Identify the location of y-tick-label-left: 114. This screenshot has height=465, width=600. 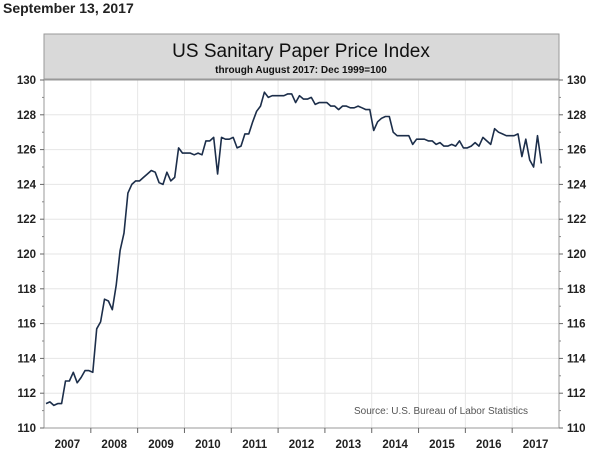
(26, 359).